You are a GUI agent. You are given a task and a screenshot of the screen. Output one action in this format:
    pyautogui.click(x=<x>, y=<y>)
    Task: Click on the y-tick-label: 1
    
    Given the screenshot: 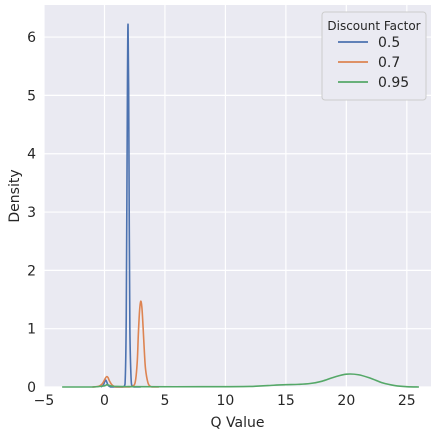 What is the action you would take?
    pyautogui.click(x=31, y=330)
    